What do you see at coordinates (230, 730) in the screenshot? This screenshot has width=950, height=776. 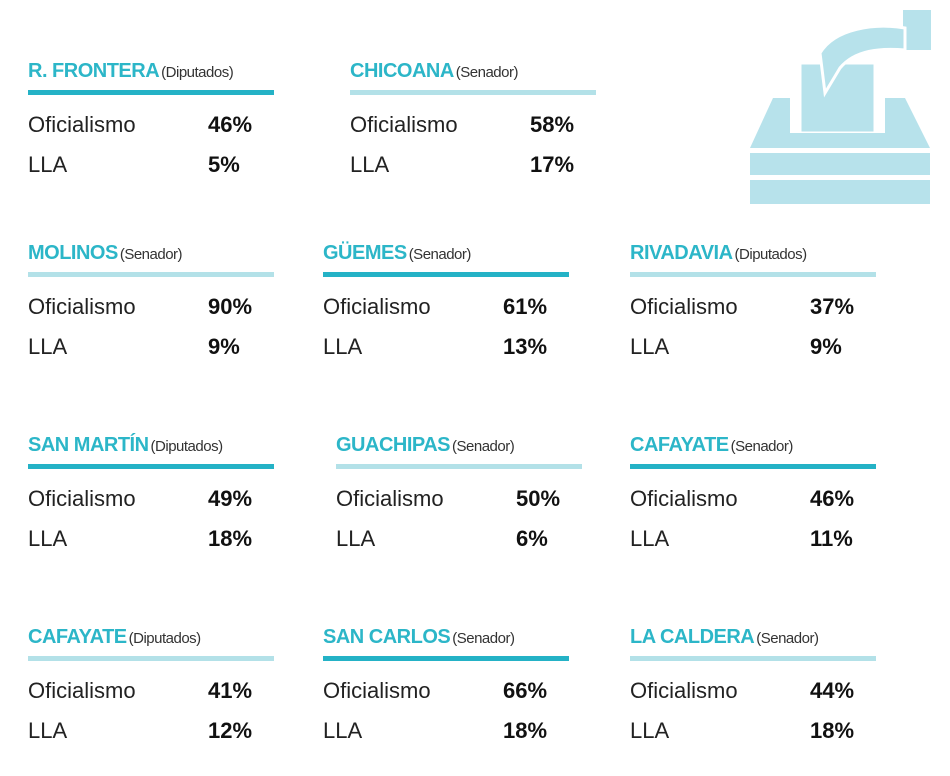 I see `percentage: 12%` at bounding box center [230, 730].